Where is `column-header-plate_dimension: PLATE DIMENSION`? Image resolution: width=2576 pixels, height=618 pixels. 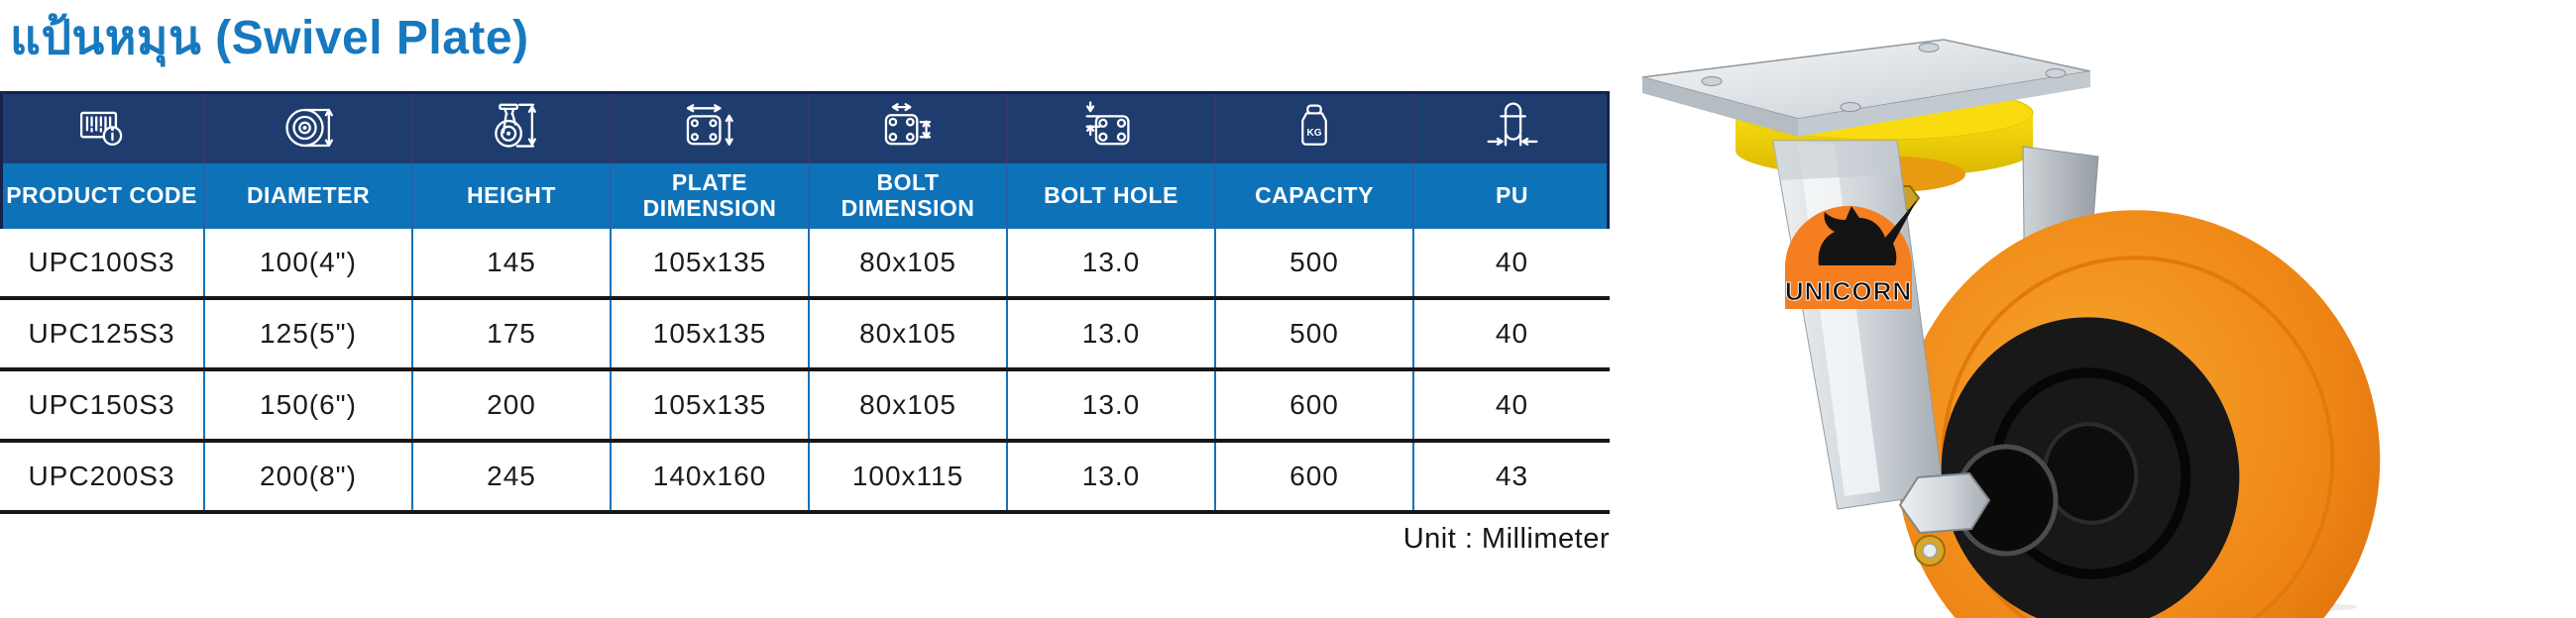
column-header-plate_dimension: PLATE DIMENSION is located at coordinates (709, 196).